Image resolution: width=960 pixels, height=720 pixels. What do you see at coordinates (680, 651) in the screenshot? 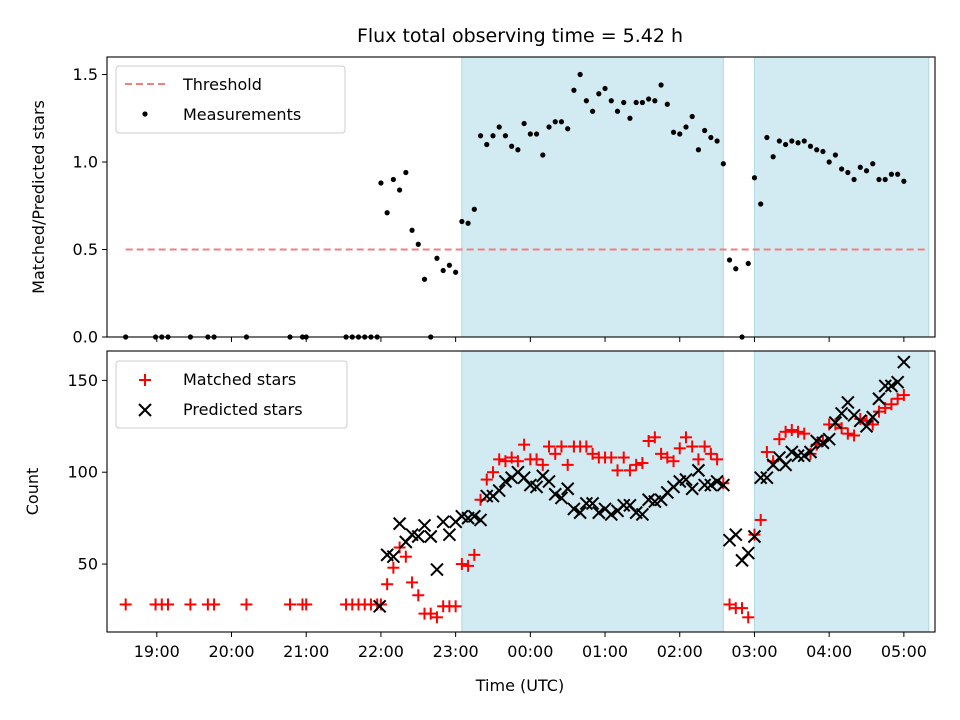
I see `x-tick-label: 02:00` at bounding box center [680, 651].